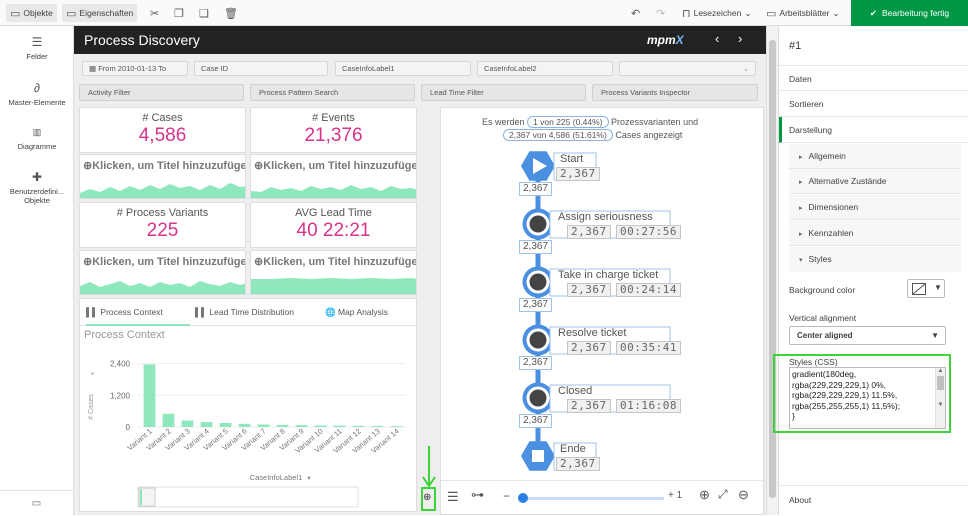 This screenshot has height=516, width=968. I want to click on next-sheet-button: ›, so click(740, 38).